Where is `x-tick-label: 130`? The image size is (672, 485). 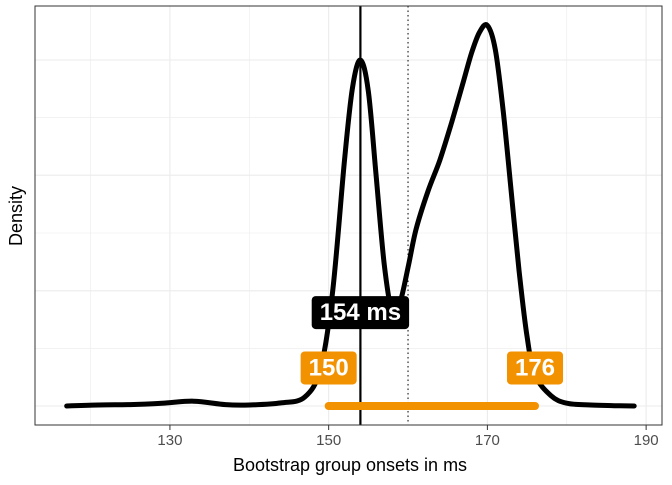
x-tick-label: 130 is located at coordinates (169, 440).